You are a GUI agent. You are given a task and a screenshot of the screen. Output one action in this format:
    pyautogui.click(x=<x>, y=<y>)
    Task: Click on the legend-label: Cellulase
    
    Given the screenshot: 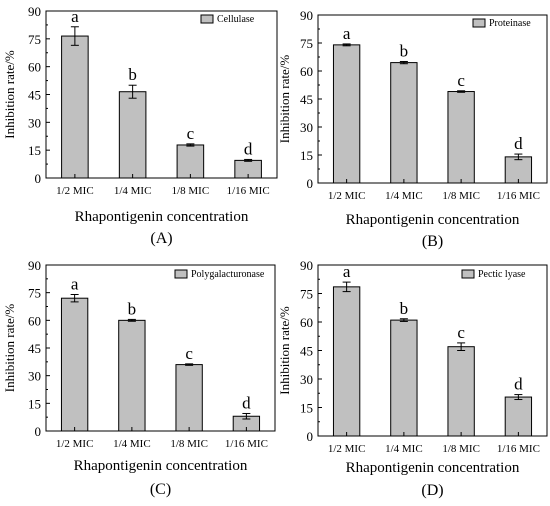 What is the action you would take?
    pyautogui.click(x=236, y=19)
    